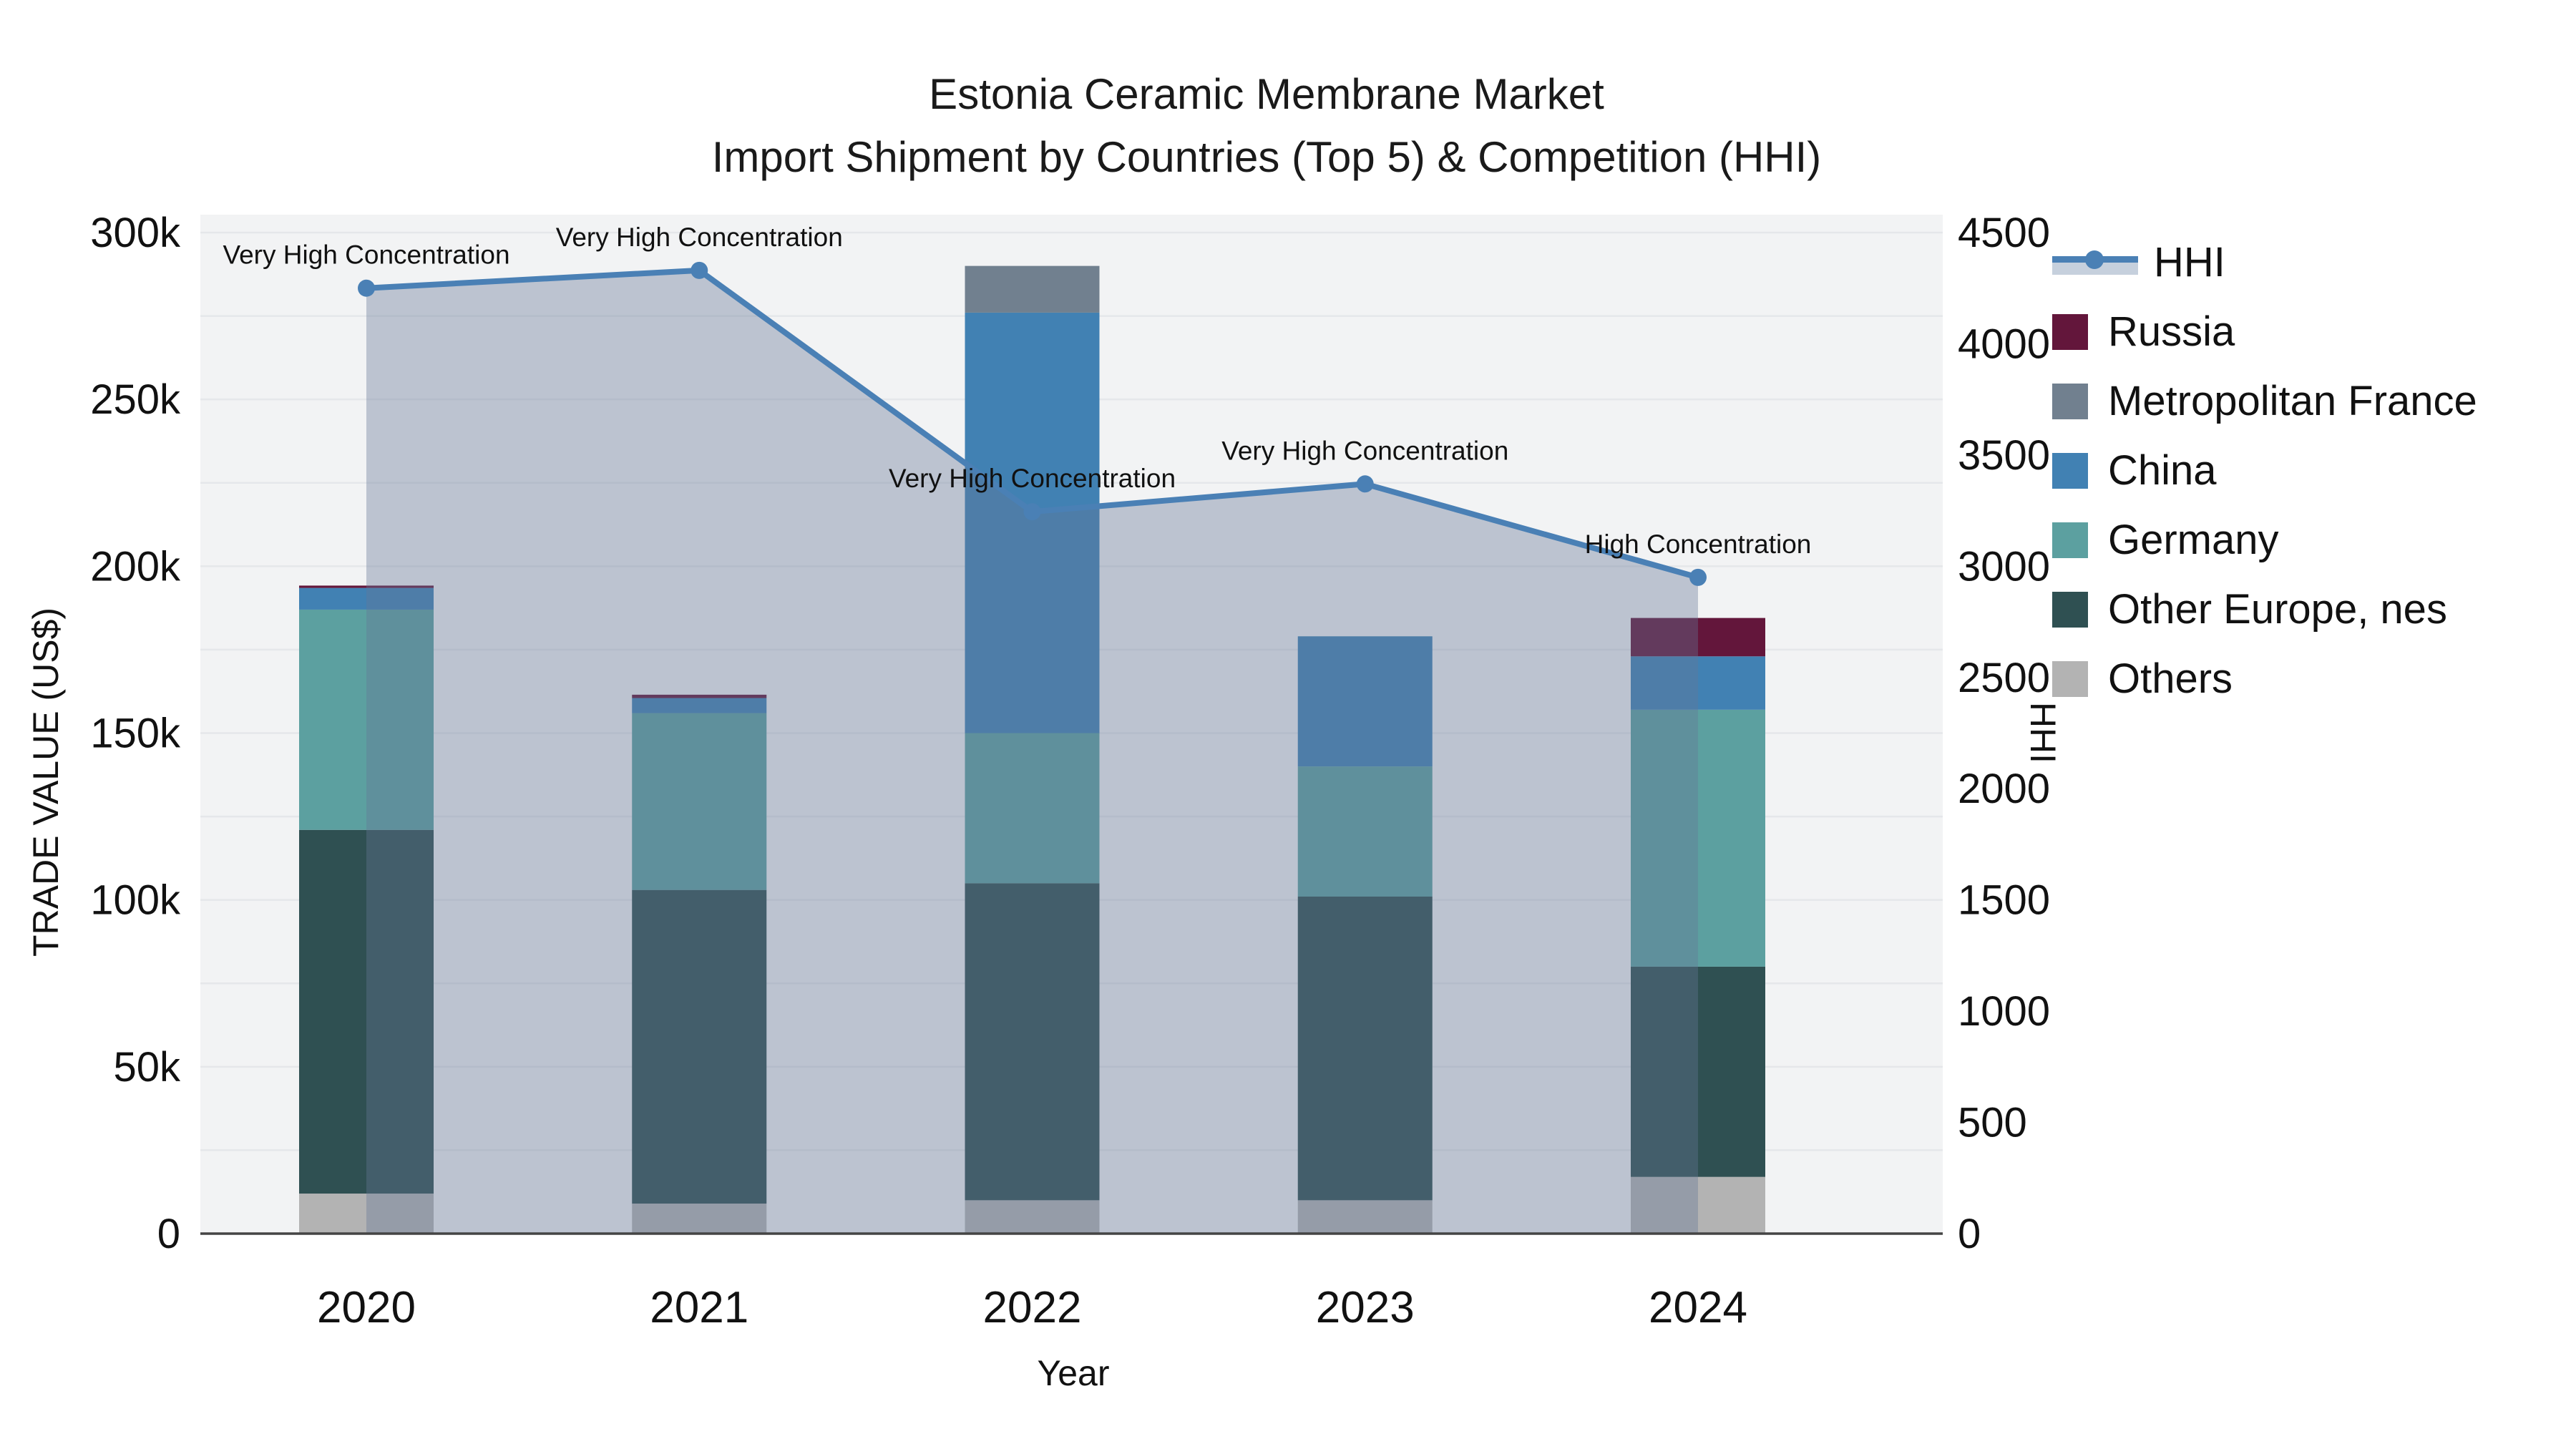  What do you see at coordinates (147, 1067) in the screenshot?
I see `y-left-tick-label: 50k` at bounding box center [147, 1067].